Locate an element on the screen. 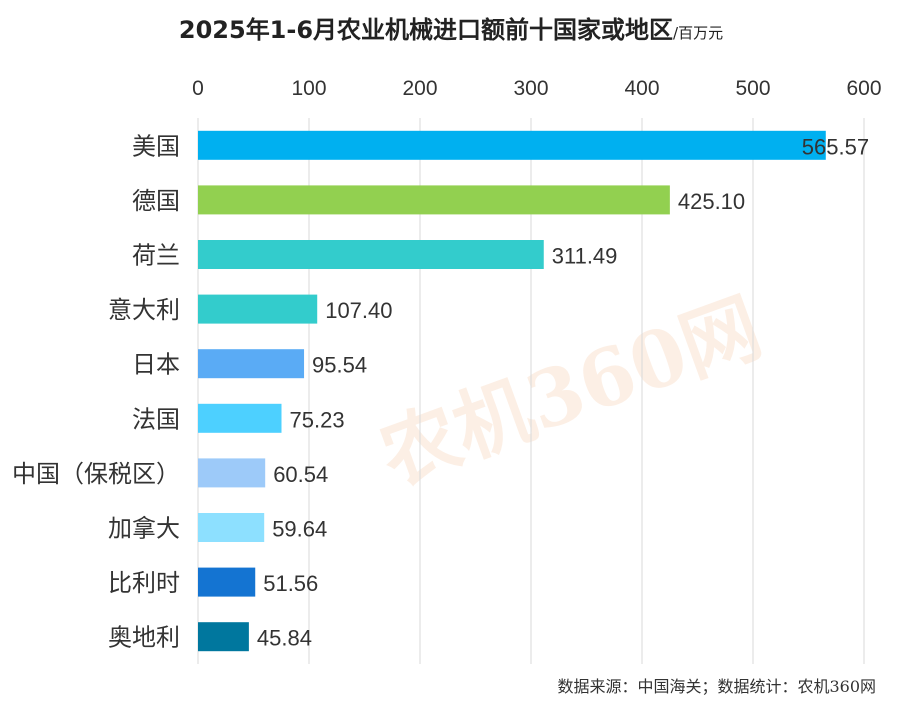 This screenshot has height=707, width=902. x-tick-label: 100 is located at coordinates (308, 88).